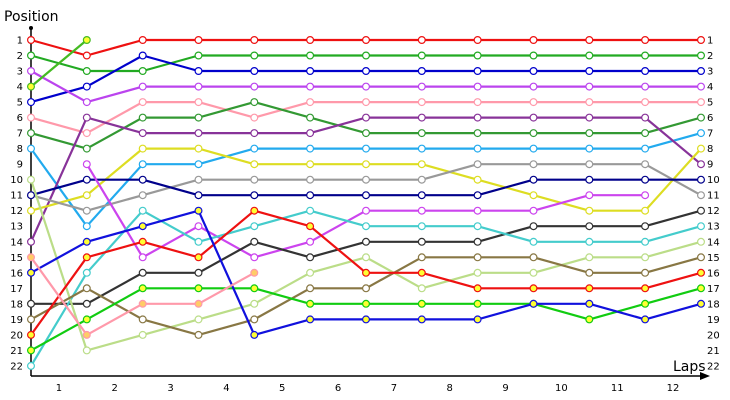 The height and width of the screenshot is (400, 730). I want to click on y-tick-label: 4, so click(20, 87).